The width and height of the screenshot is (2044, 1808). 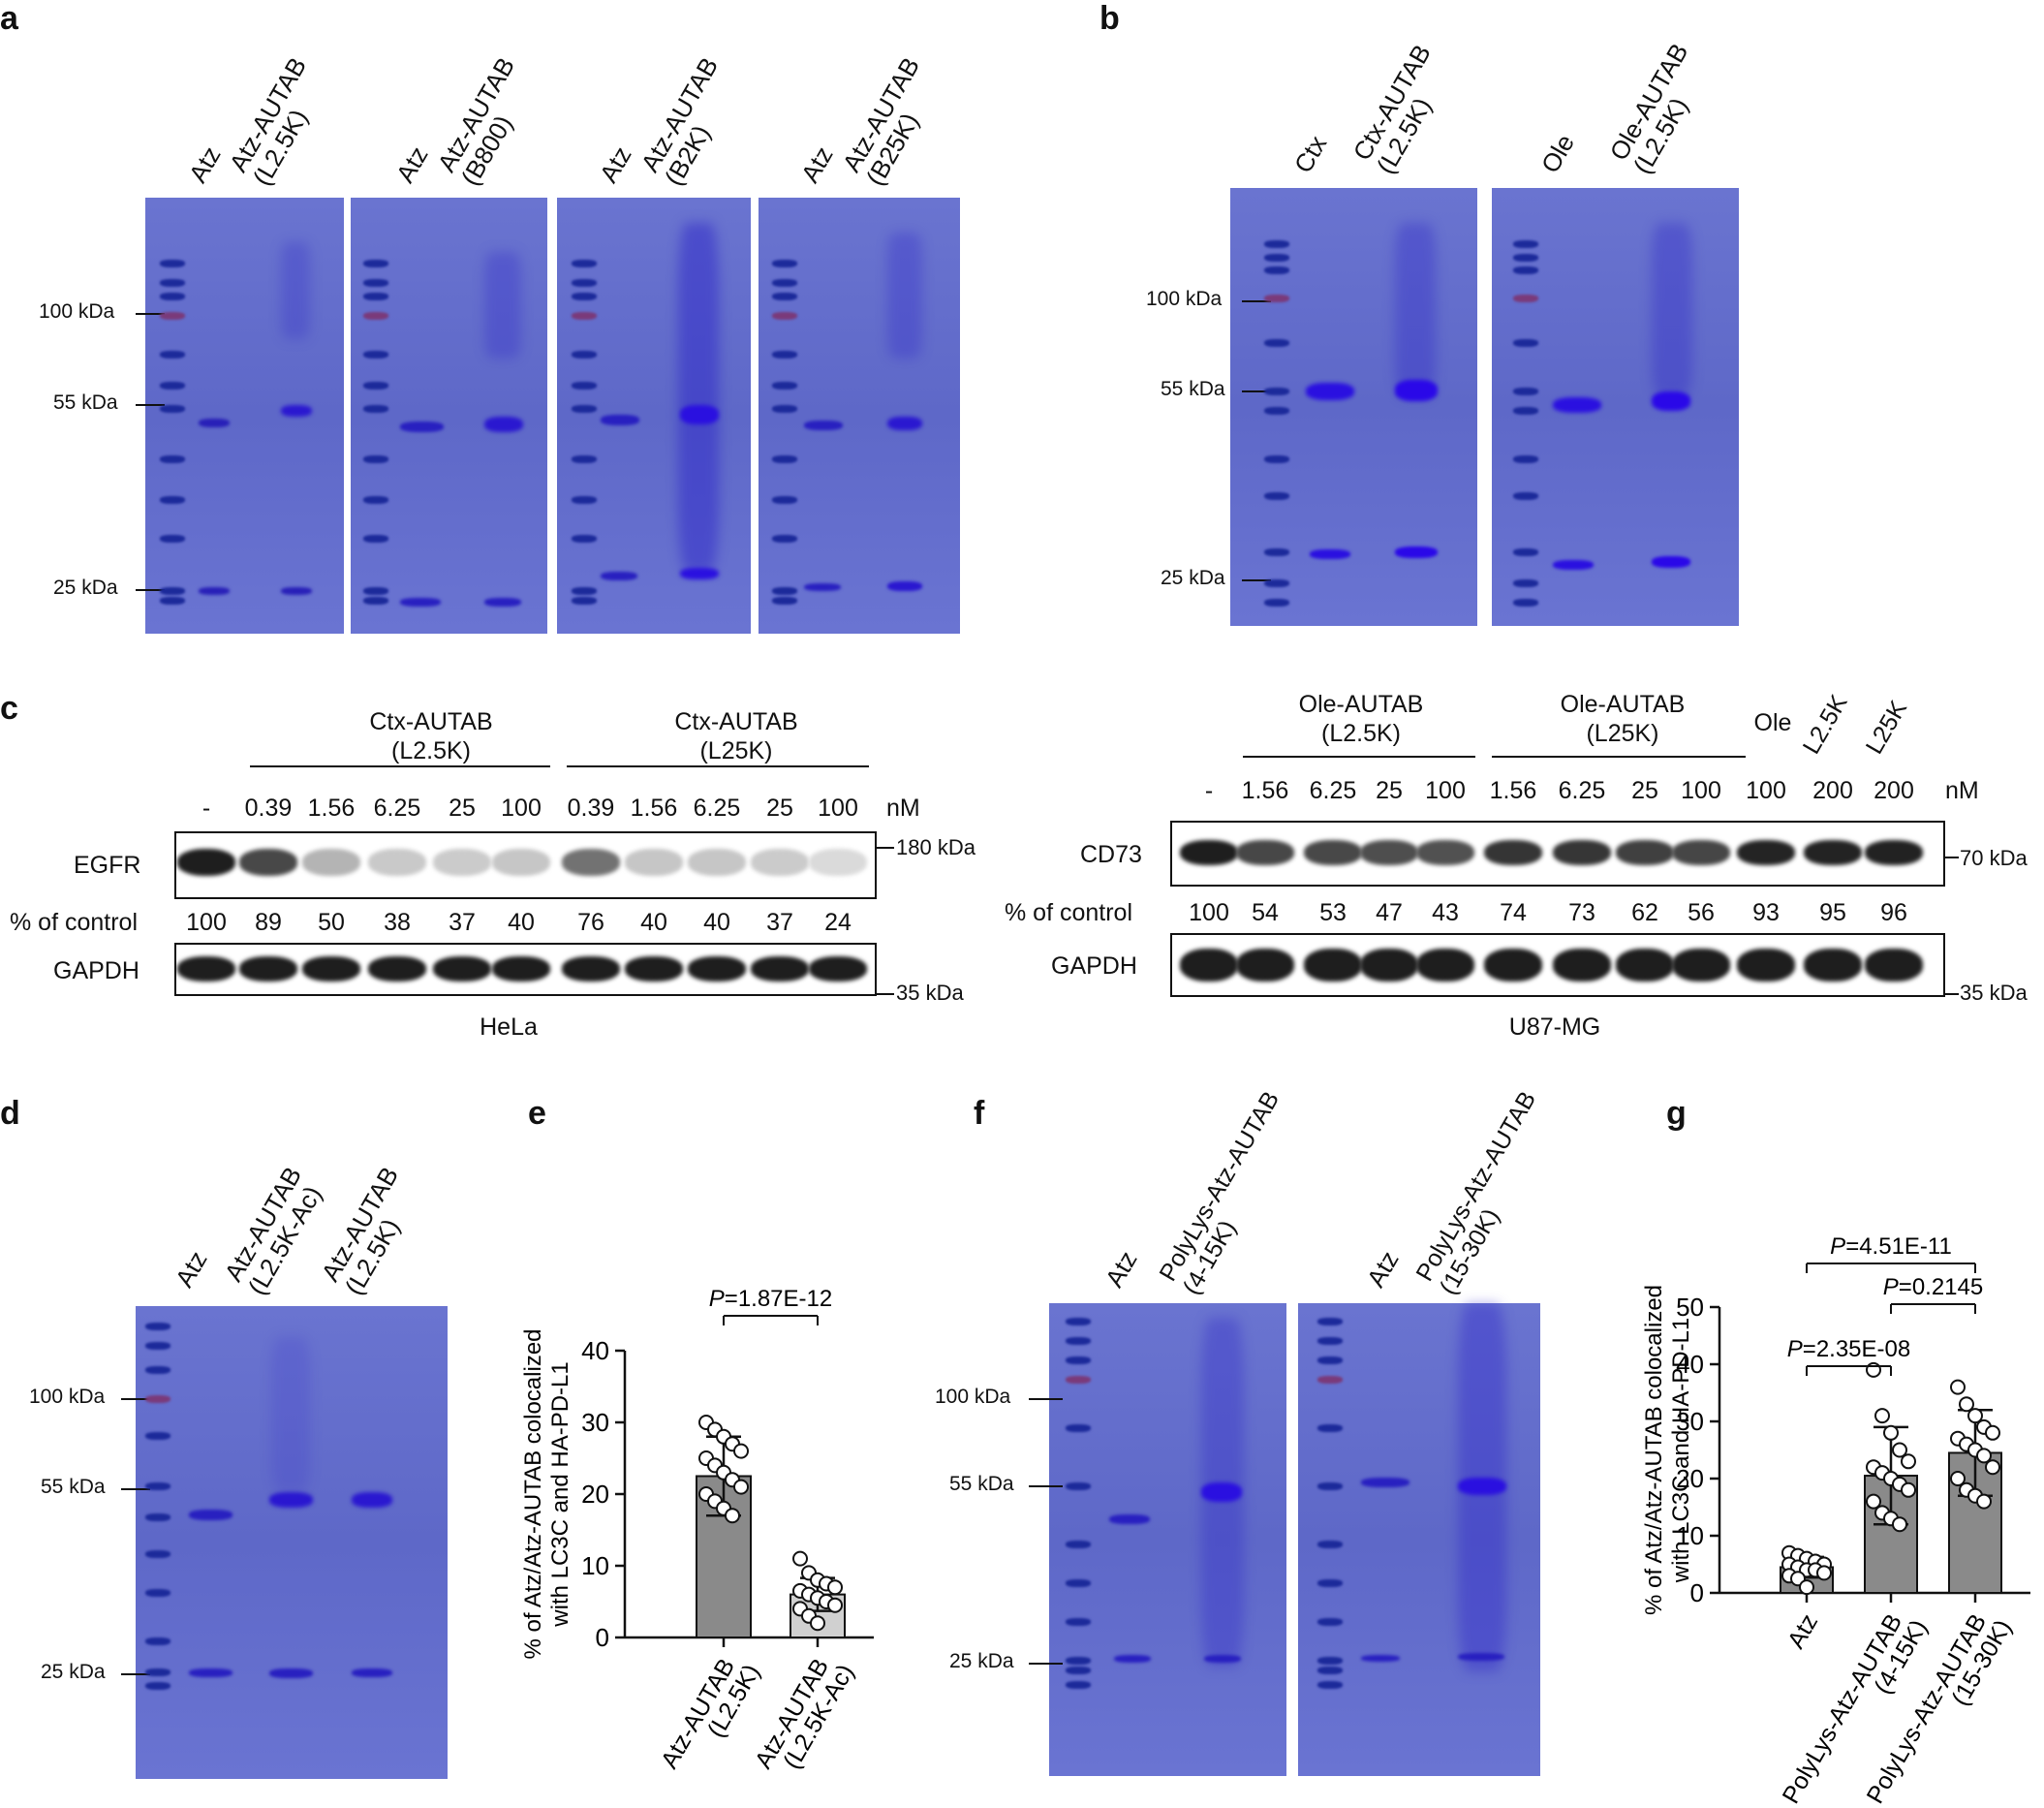 I want to click on pct-cell: 37, so click(x=779, y=922).